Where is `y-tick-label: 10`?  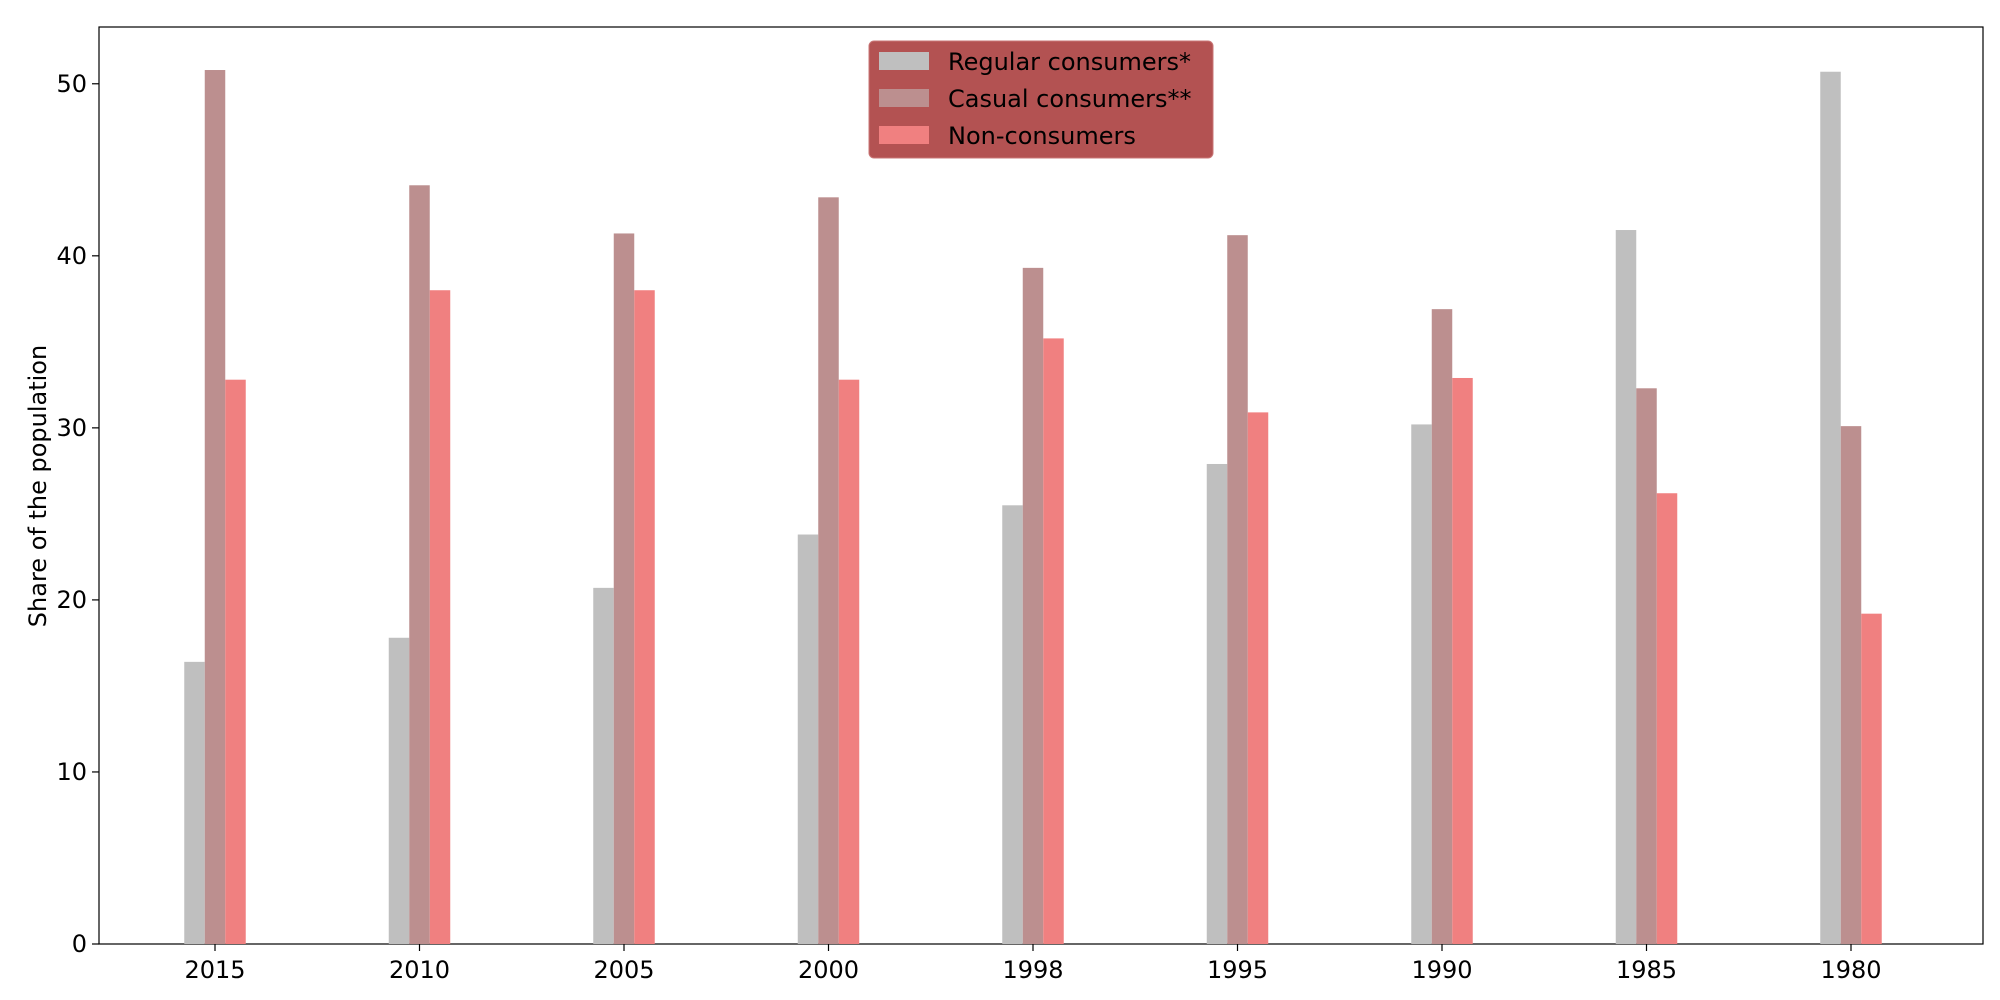
y-tick-label: 10 is located at coordinates (71, 772).